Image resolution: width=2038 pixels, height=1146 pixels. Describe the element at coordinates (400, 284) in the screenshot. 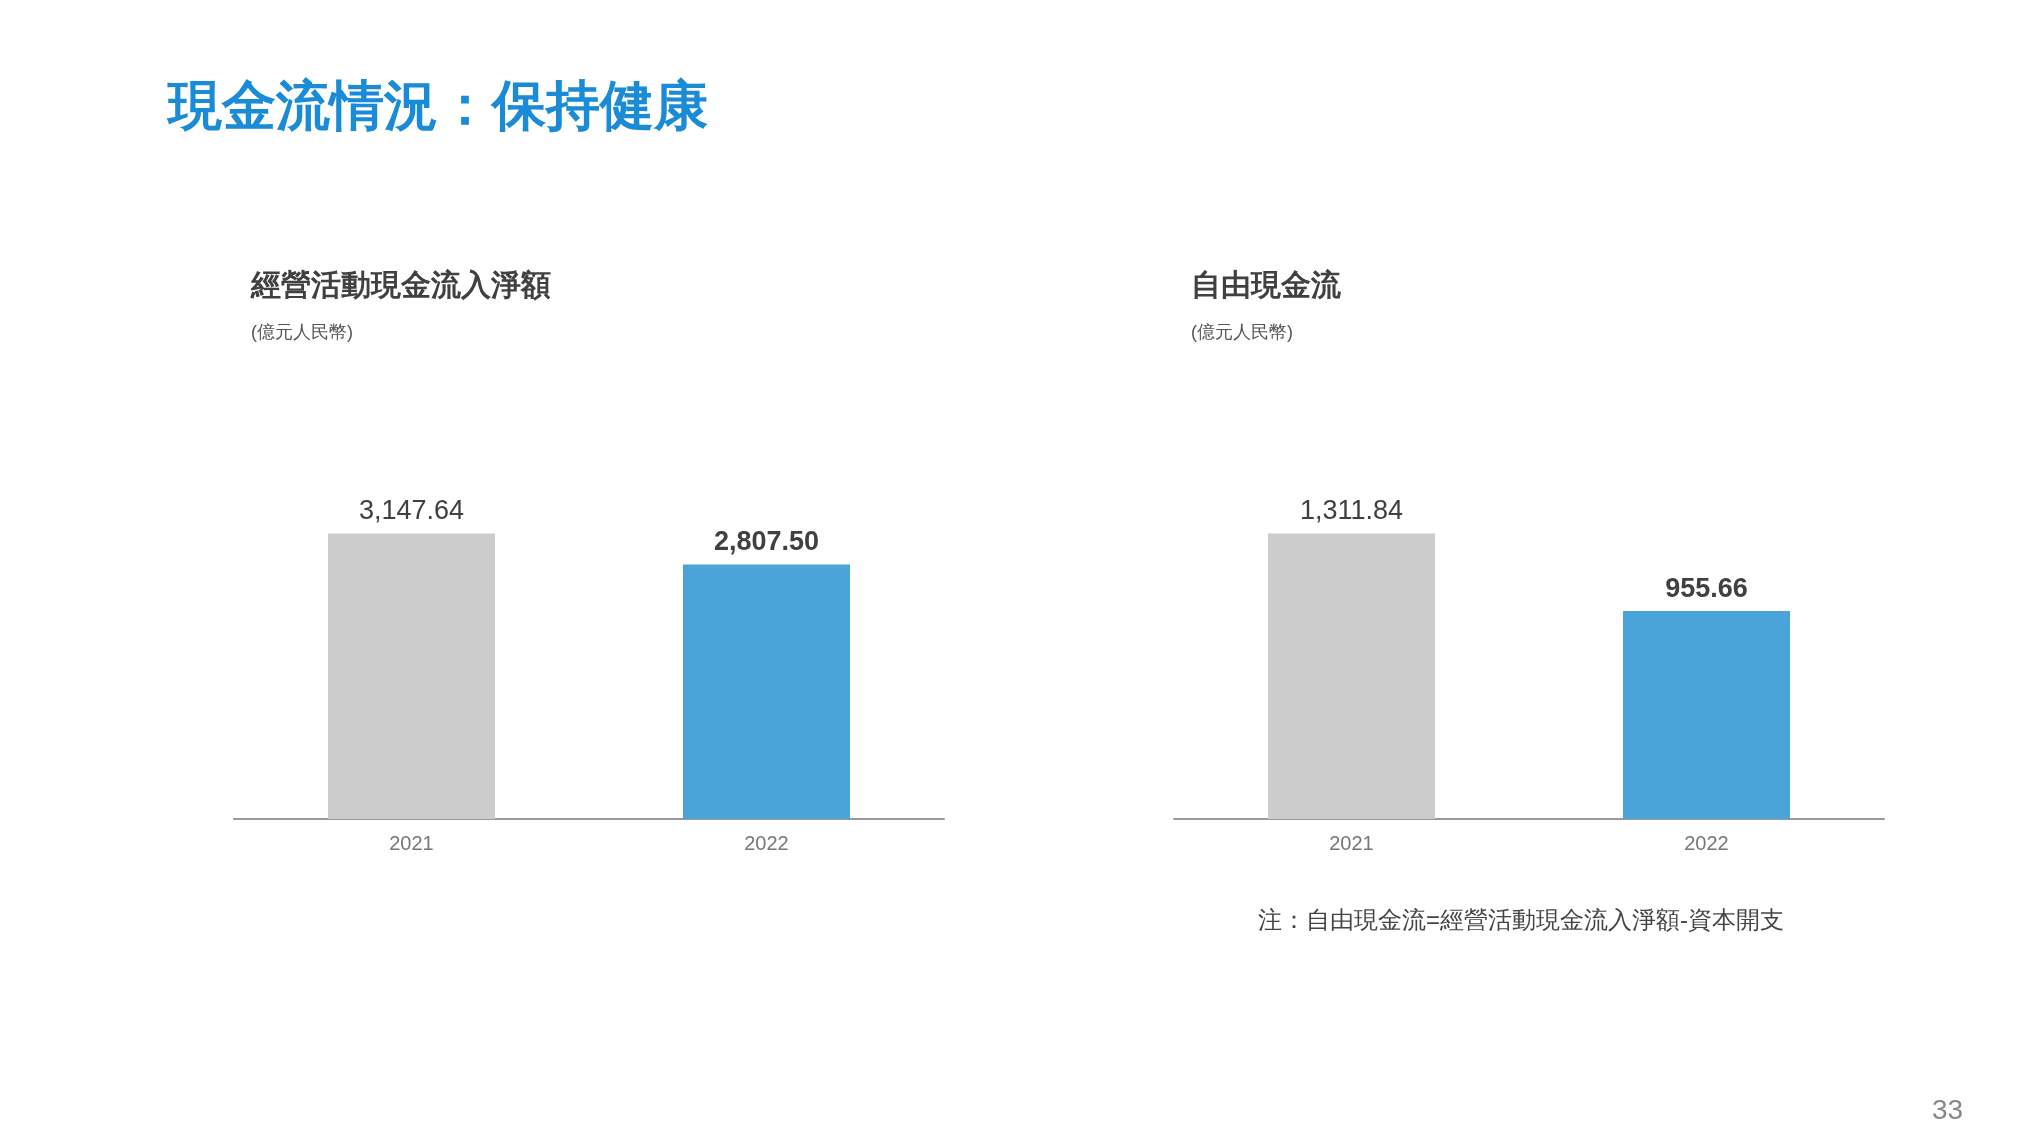

I see `chart-title: 經營活動現金流入淨額` at that location.